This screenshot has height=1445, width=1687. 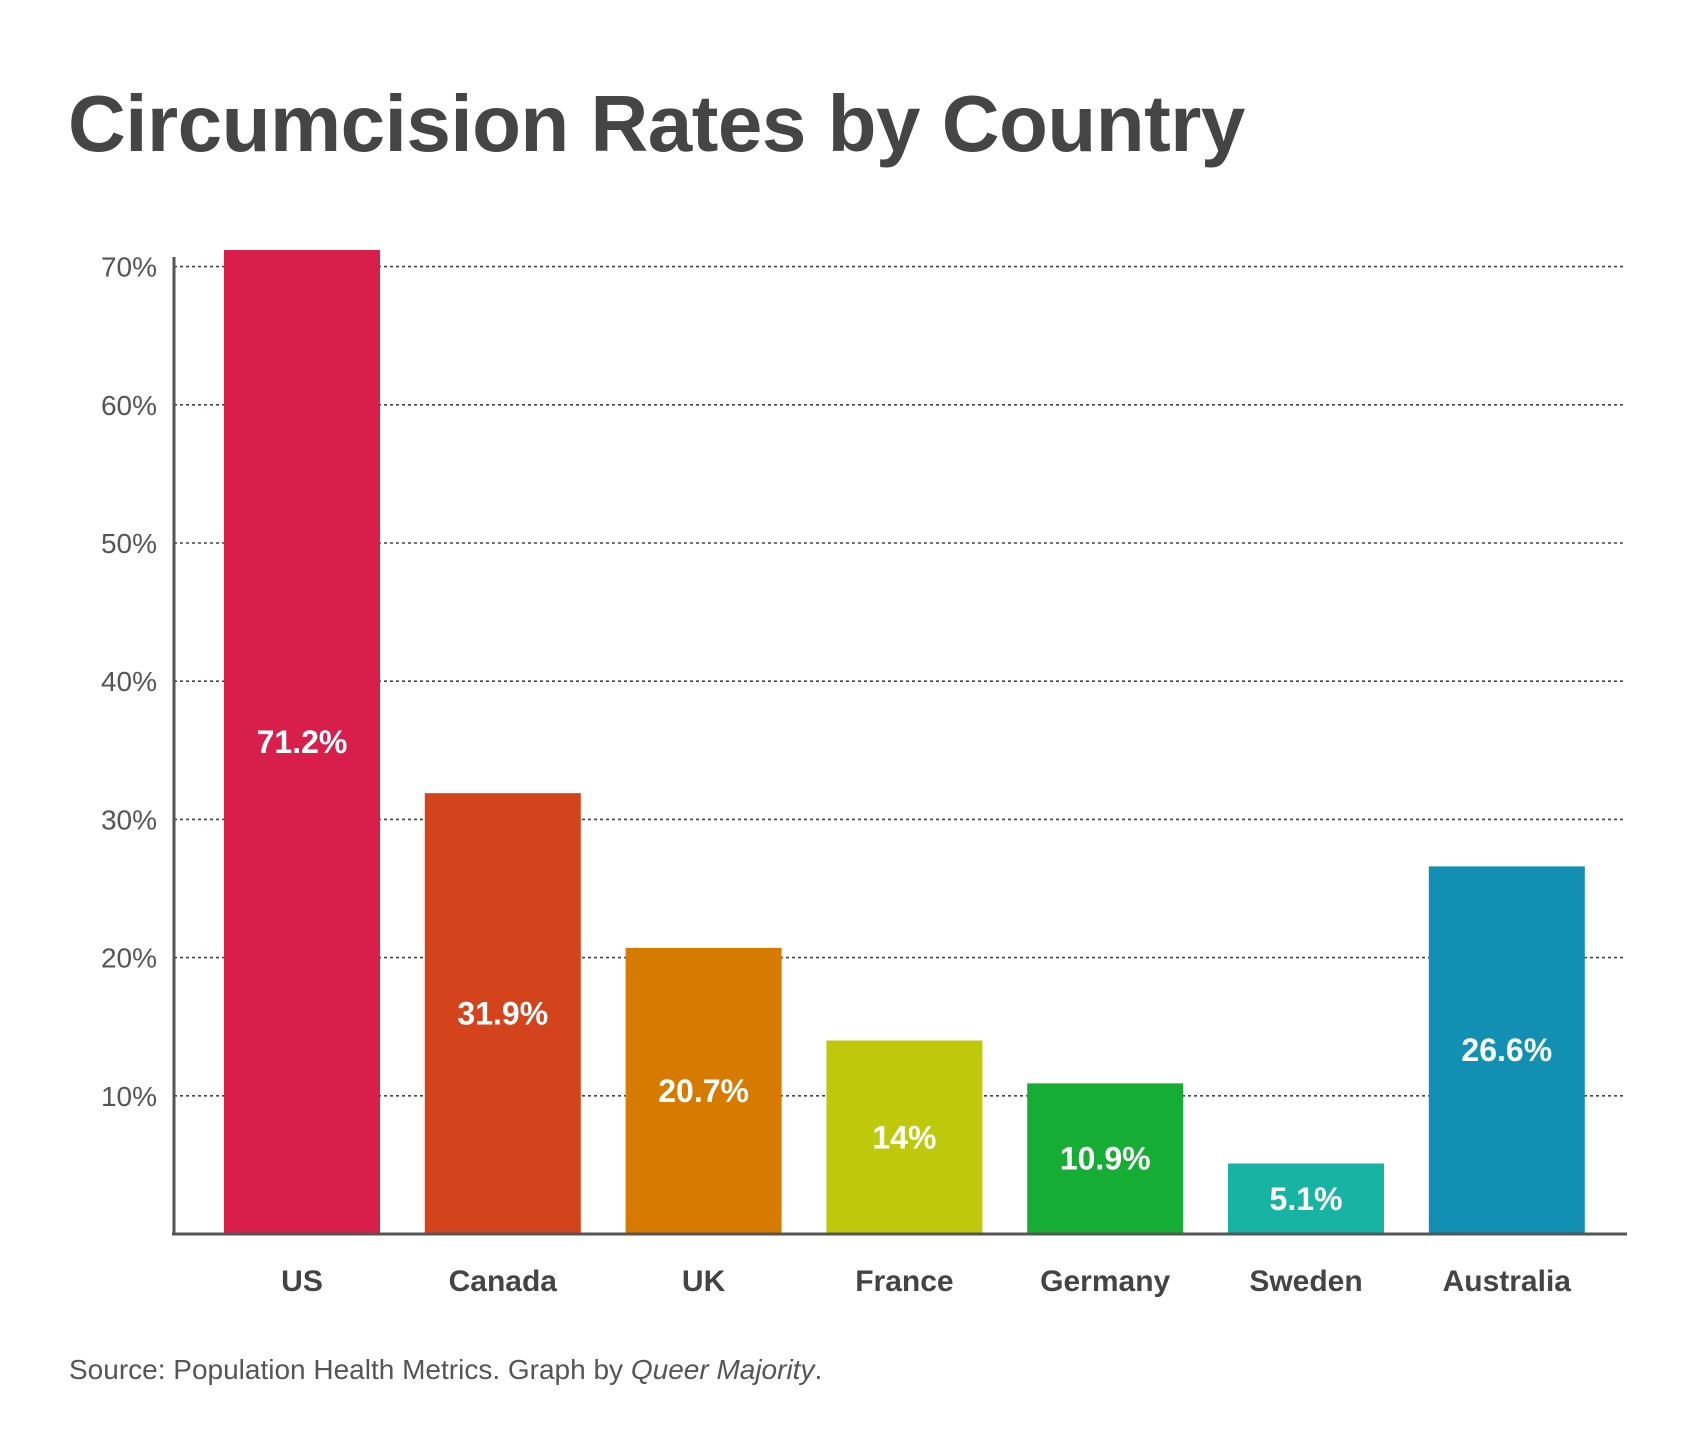 I want to click on data-label: 71.2%, so click(x=302, y=742).